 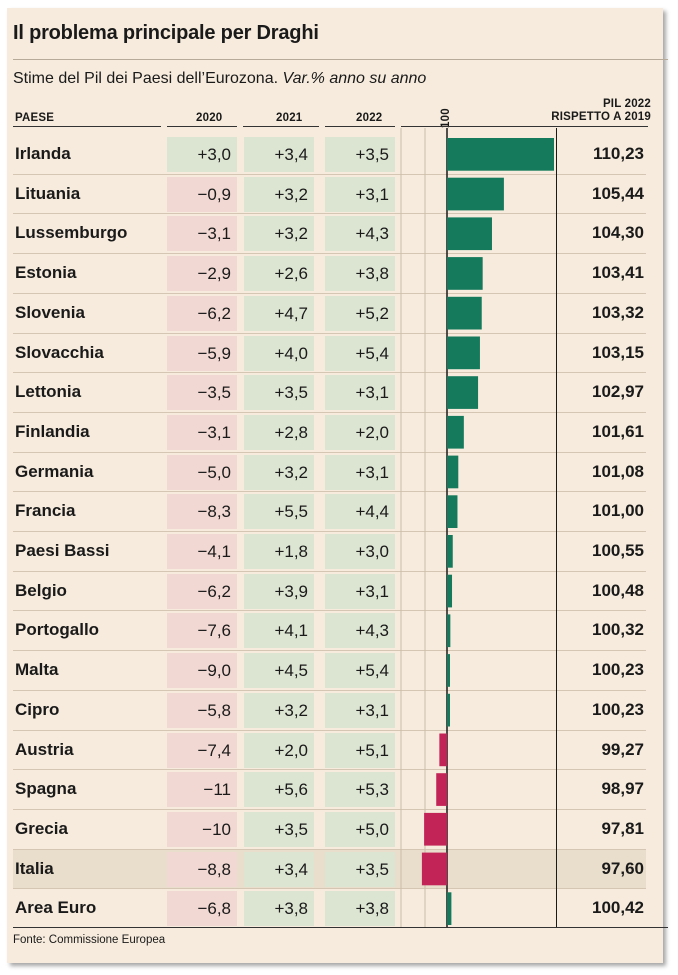 I want to click on country-name: Slovacchia, so click(x=59, y=352).